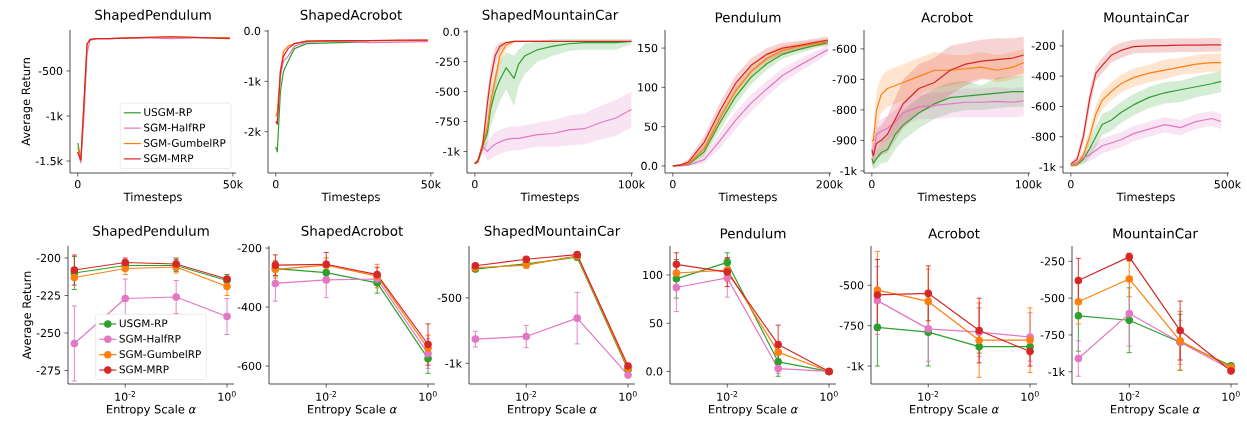 The width and height of the screenshot is (1247, 423). What do you see at coordinates (830, 184) in the screenshot?
I see `x-tick-label: 200k` at bounding box center [830, 184].